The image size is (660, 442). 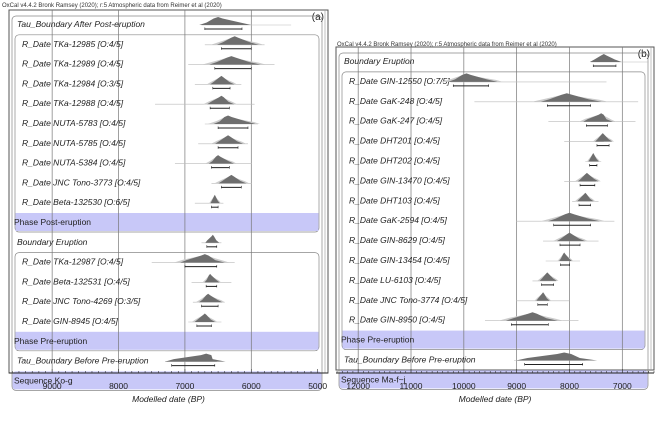 What do you see at coordinates (167, 302) in the screenshot?
I see `phase-box` at bounding box center [167, 302].